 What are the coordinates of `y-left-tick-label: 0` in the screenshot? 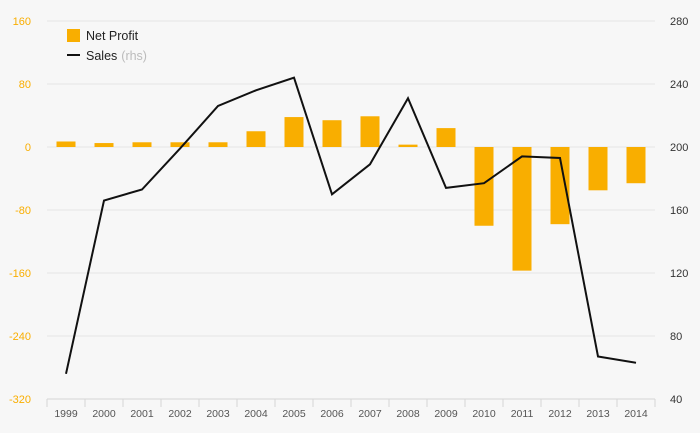 It's located at (28, 148).